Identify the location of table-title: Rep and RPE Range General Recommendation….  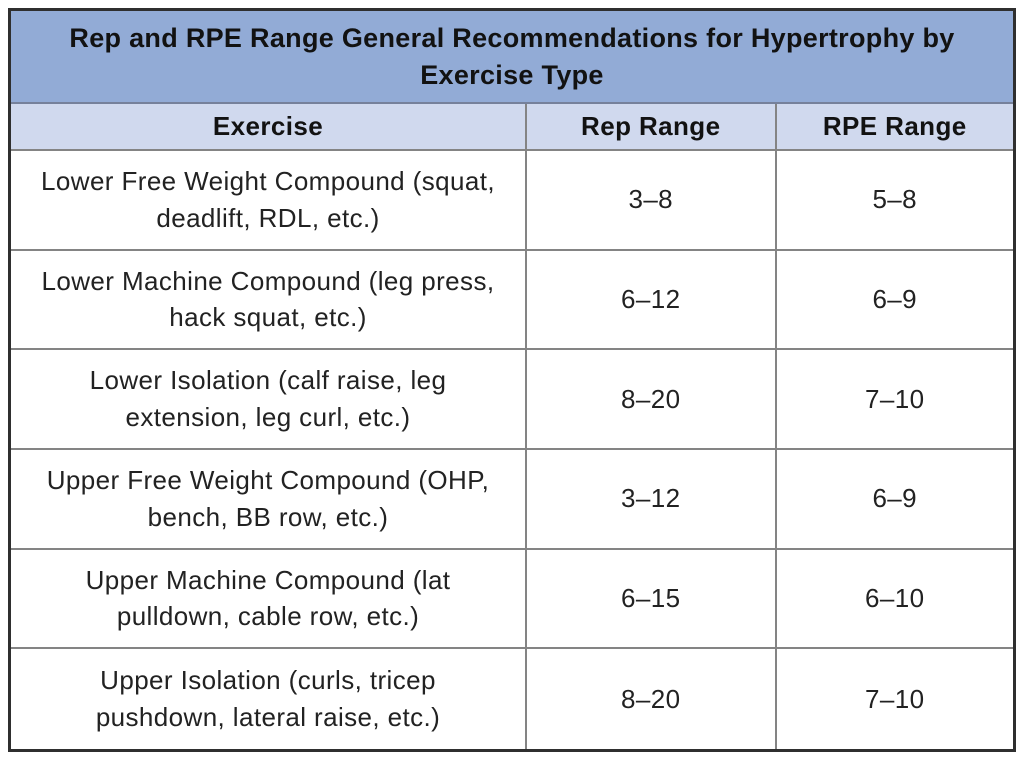
(512, 57).